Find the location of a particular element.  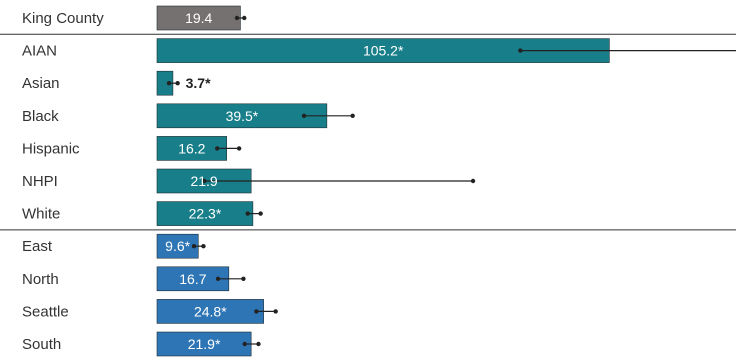

category-label-black: Black is located at coordinates (40, 116).